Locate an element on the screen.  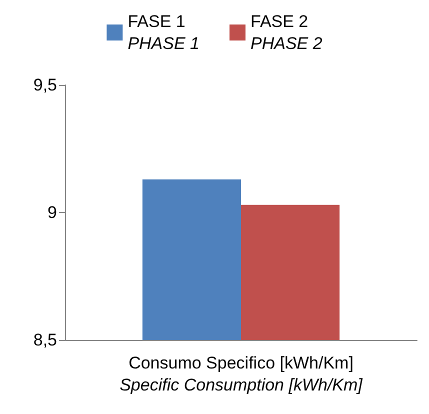
x-tick-label: Consumo Specifico [kWh/Km] Specific Consumption [kWh/Km] is located at coordinates (242, 374).